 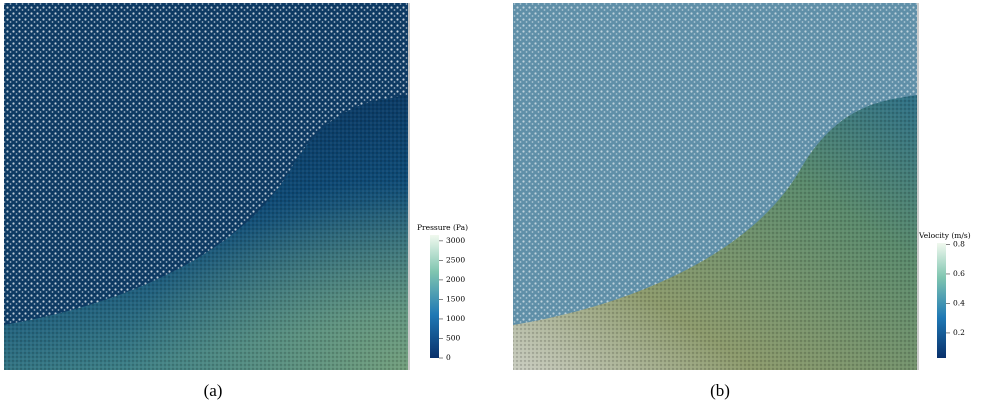 What do you see at coordinates (959, 302) in the screenshot?
I see `colorbar-tick-label: 0.4` at bounding box center [959, 302].